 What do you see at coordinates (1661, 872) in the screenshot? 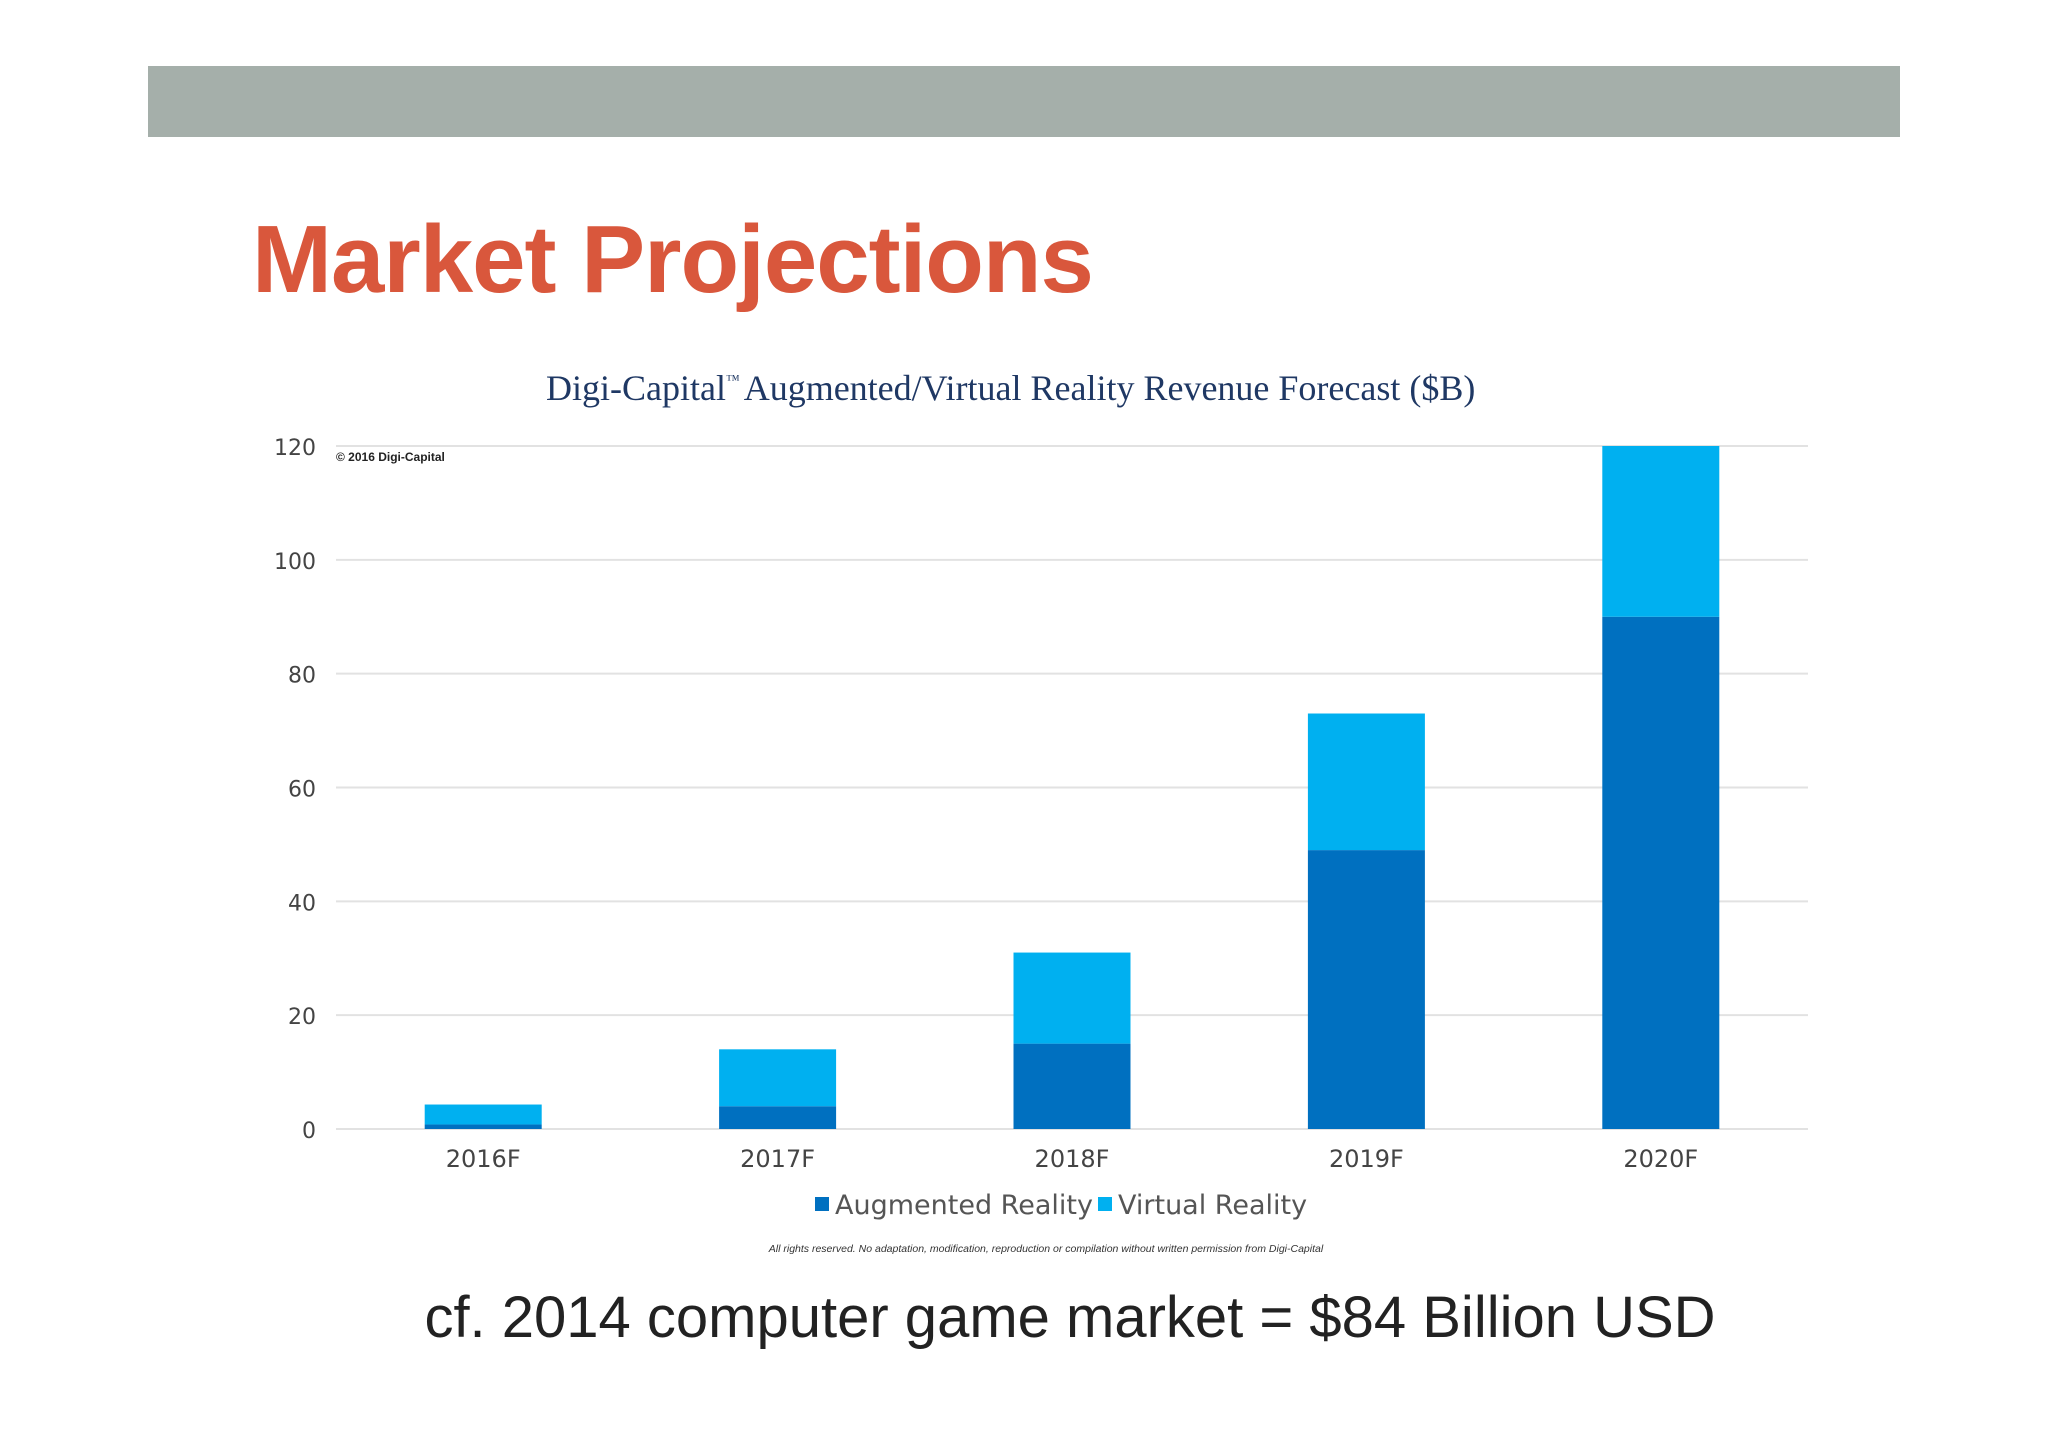
I see `bar-augmented-2020F` at bounding box center [1661, 872].